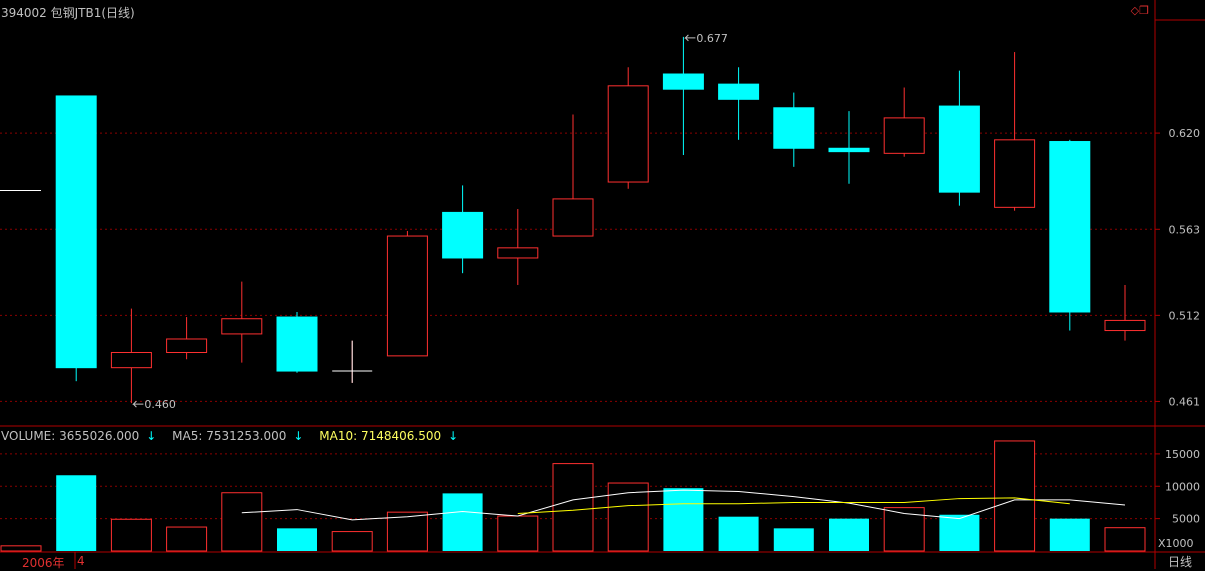 This screenshot has width=1205, height=571. Describe the element at coordinates (1182, 454) in the screenshot. I see `volume-tick-label: 15000` at that location.